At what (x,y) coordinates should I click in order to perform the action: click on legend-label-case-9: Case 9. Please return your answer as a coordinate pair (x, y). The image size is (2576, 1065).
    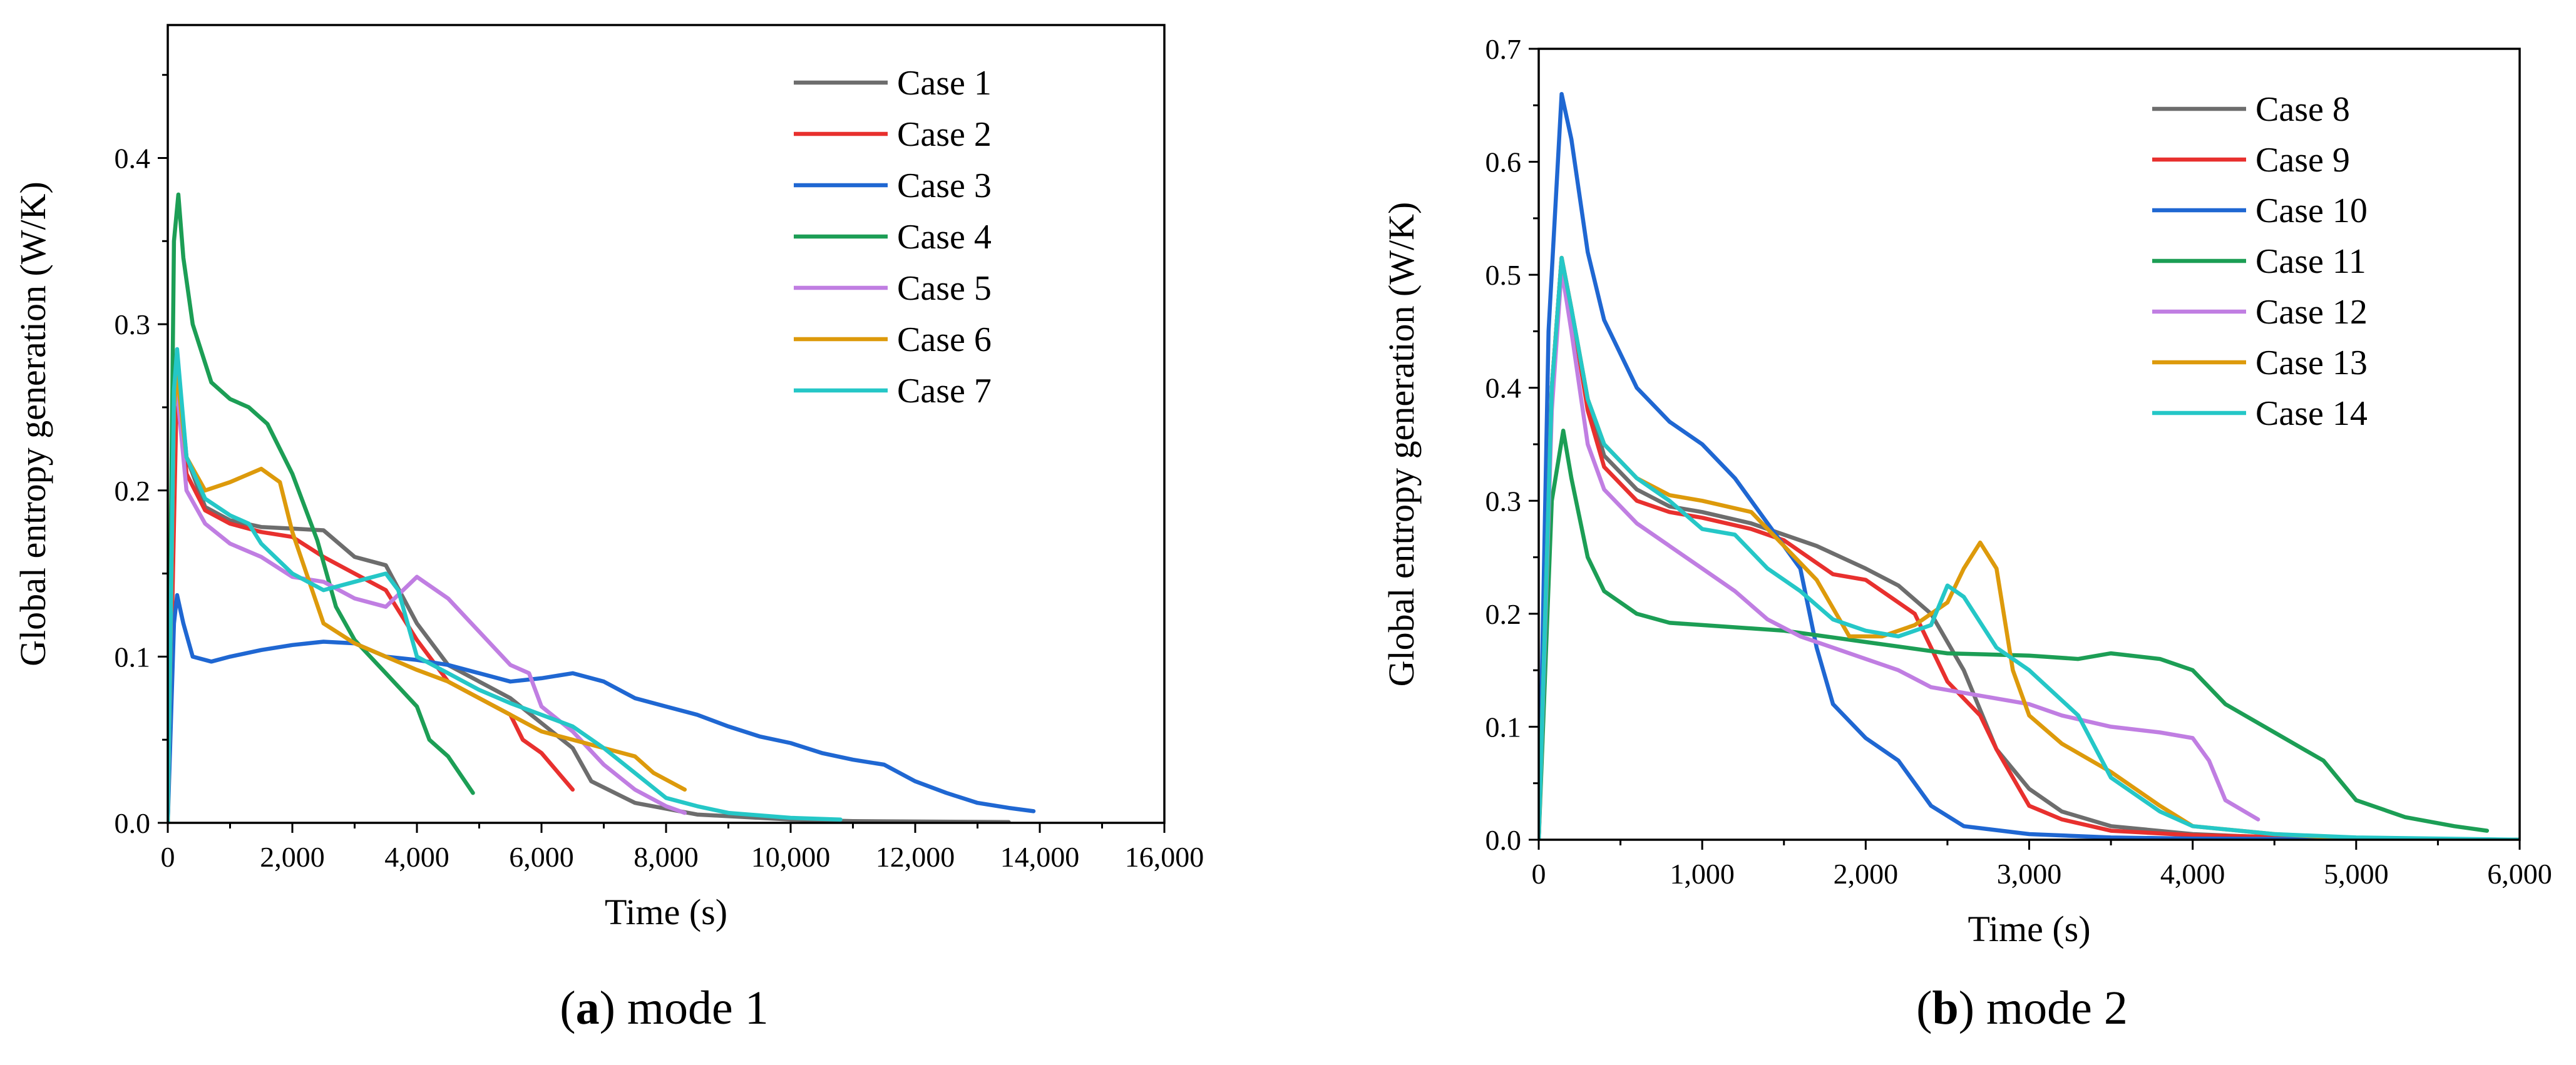
    Looking at the image, I should click on (2302, 160).